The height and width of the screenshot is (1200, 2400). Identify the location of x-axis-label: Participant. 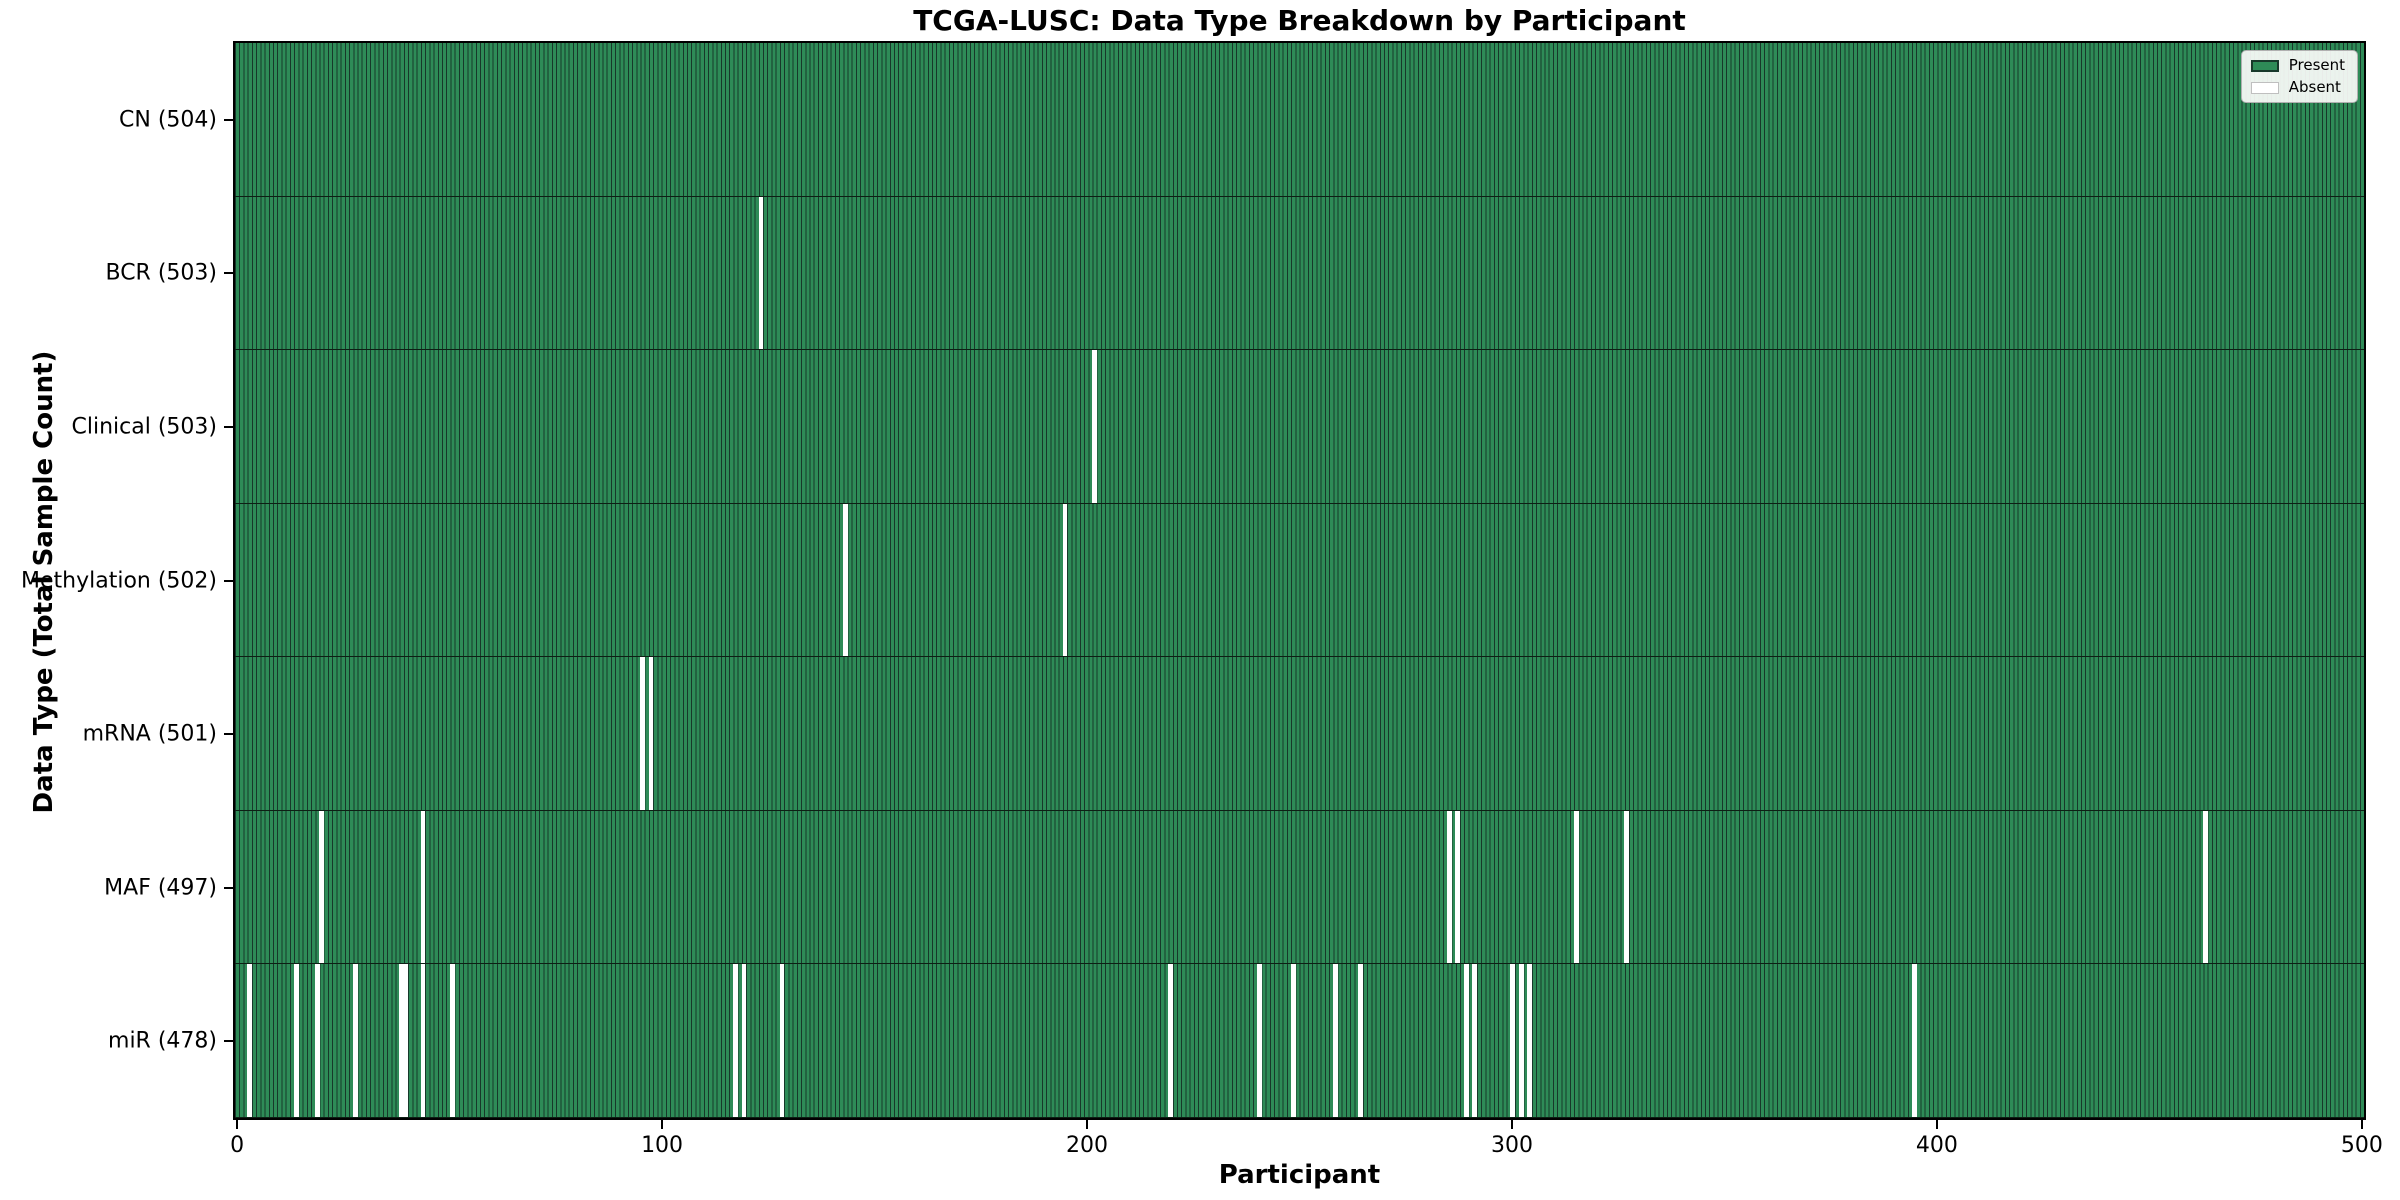
(1299, 1175).